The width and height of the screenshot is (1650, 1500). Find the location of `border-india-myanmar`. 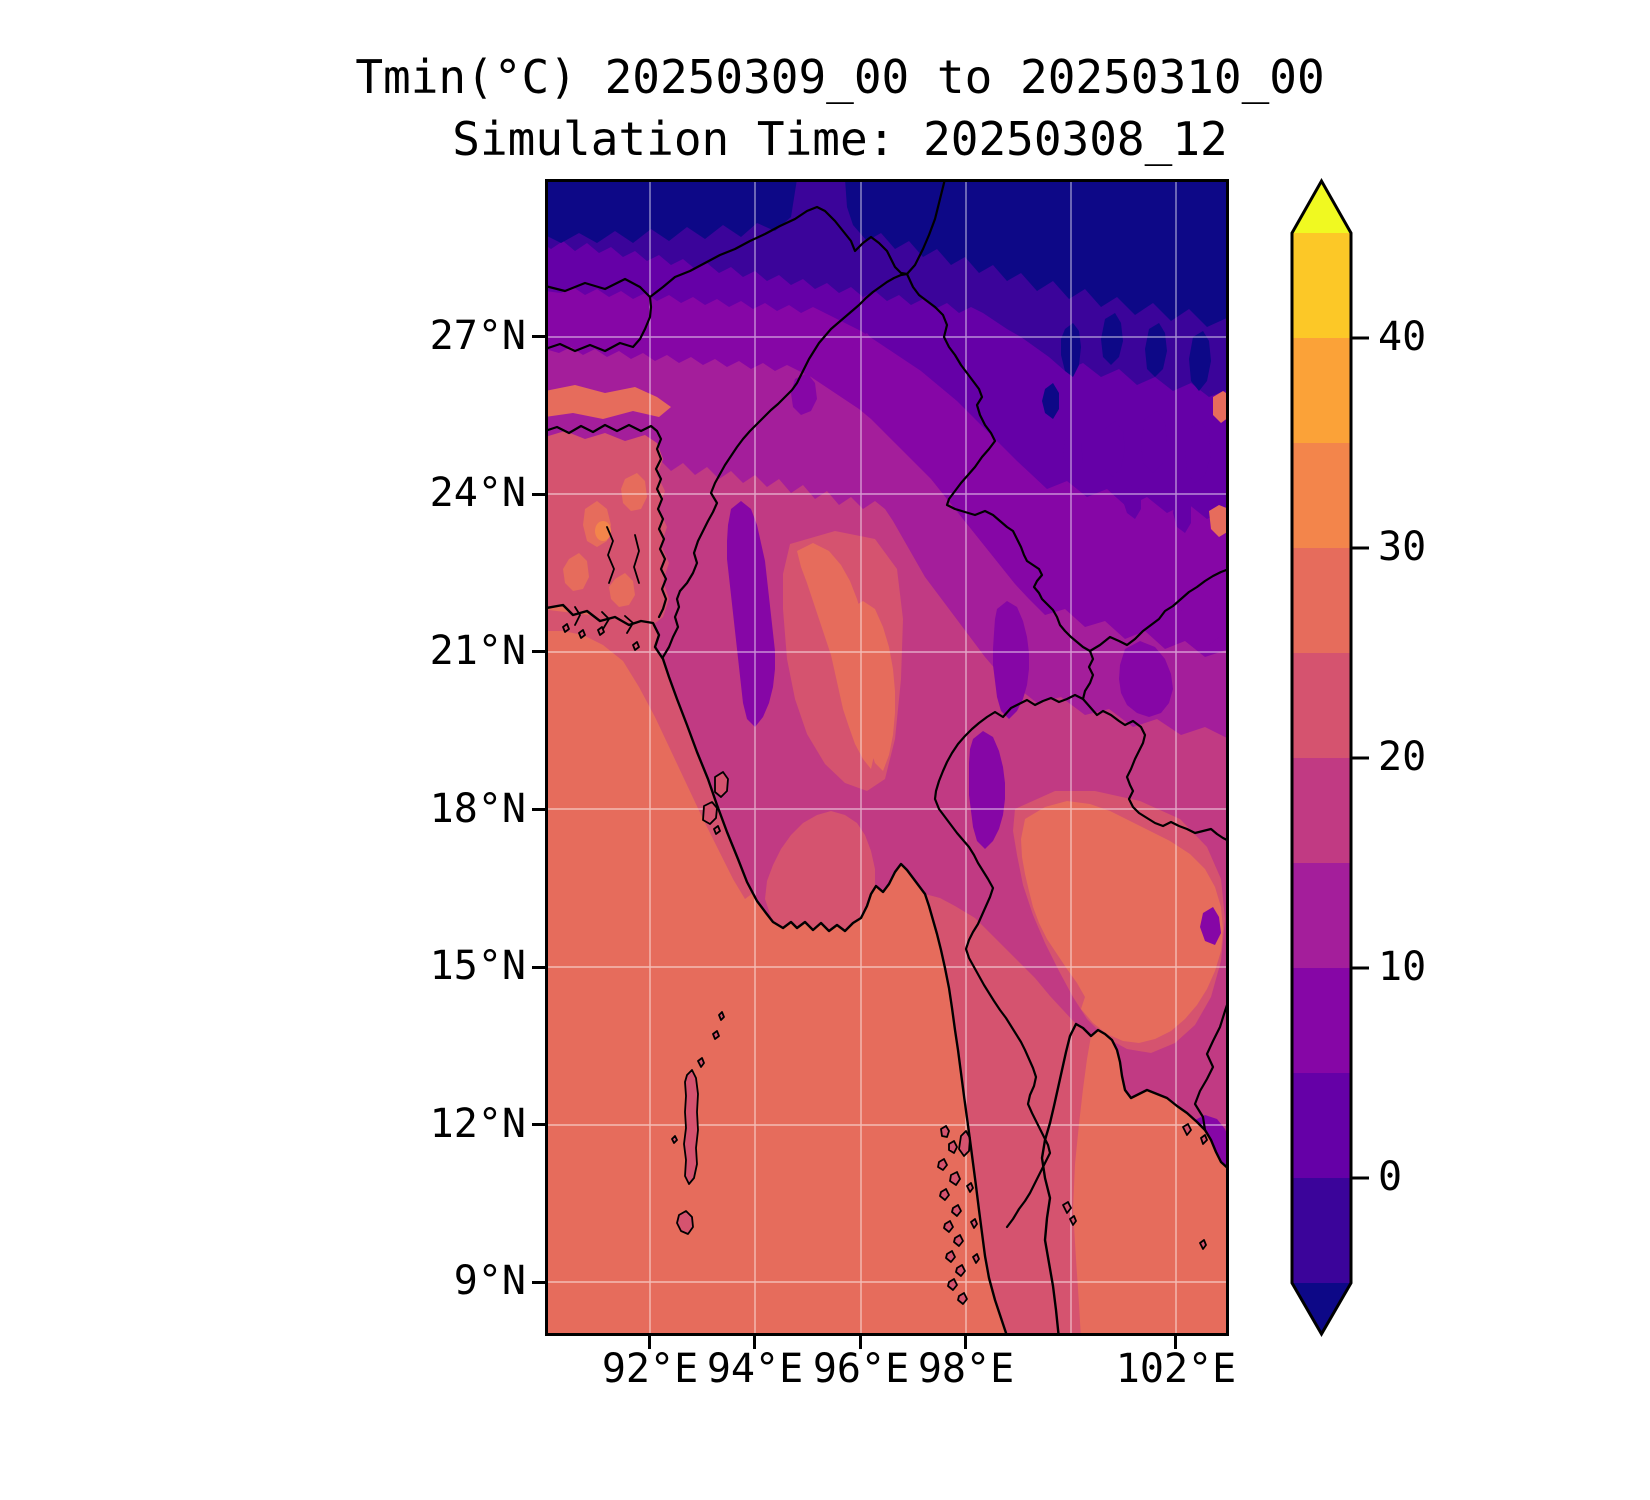

border-india-myanmar is located at coordinates (793, 432).